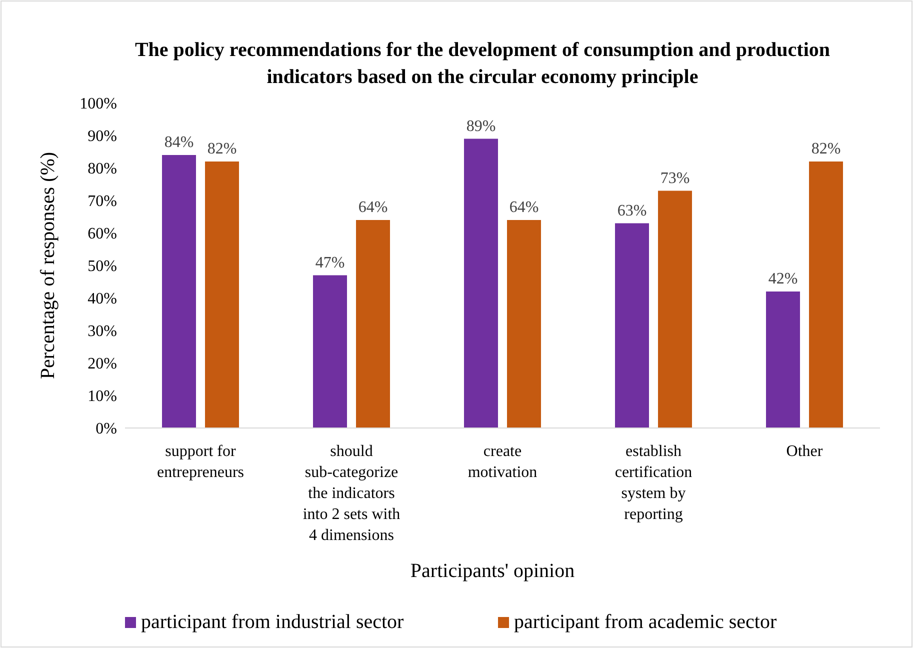 This screenshot has height=648, width=913. Describe the element at coordinates (102, 267) in the screenshot. I see `y-tick-label: 50%` at that location.